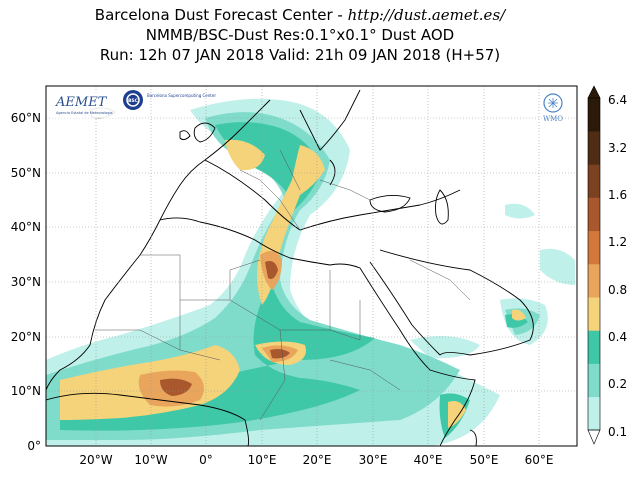 The height and width of the screenshot is (484, 640). I want to click on aemet-logo: AEMET Agencia Estatal de Meteorología, so click(85, 104).